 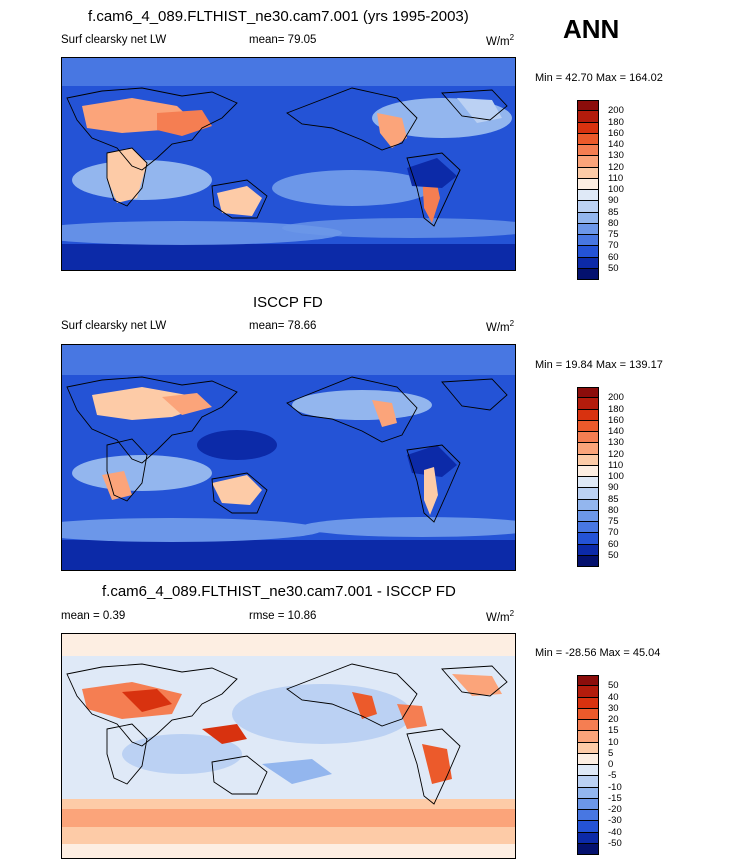 I want to click on panel-diff-minmax: Min = -28.56 Max = 45.04, so click(x=598, y=653).